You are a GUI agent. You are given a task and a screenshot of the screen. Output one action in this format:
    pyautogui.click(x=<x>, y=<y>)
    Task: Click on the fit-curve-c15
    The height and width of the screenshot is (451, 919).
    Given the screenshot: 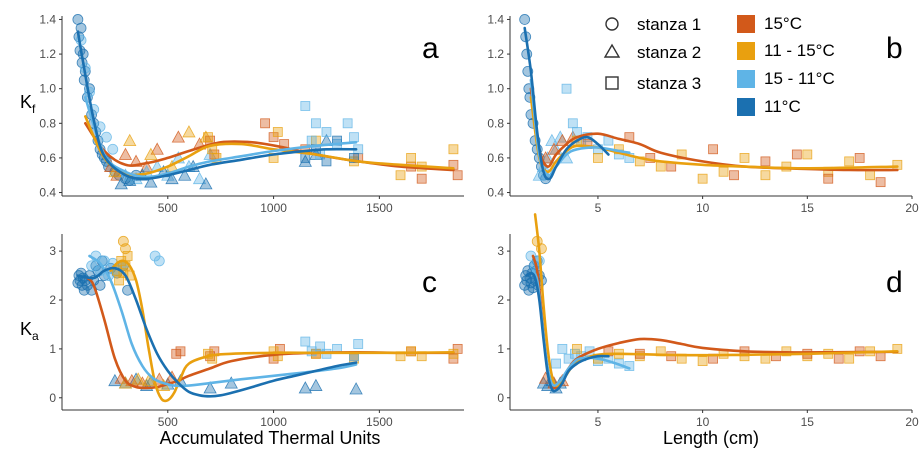 What is the action you would take?
    pyautogui.click(x=714, y=129)
    